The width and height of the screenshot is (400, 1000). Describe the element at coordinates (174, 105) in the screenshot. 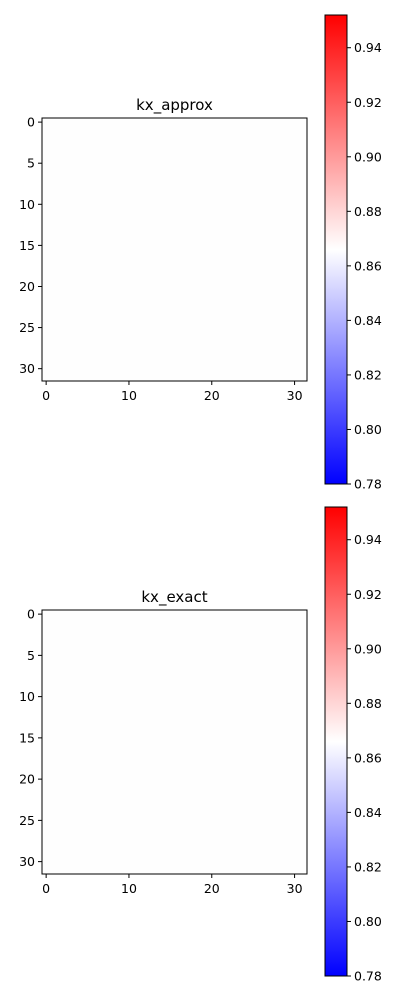

I see `plot-title: kx_approx` at that location.